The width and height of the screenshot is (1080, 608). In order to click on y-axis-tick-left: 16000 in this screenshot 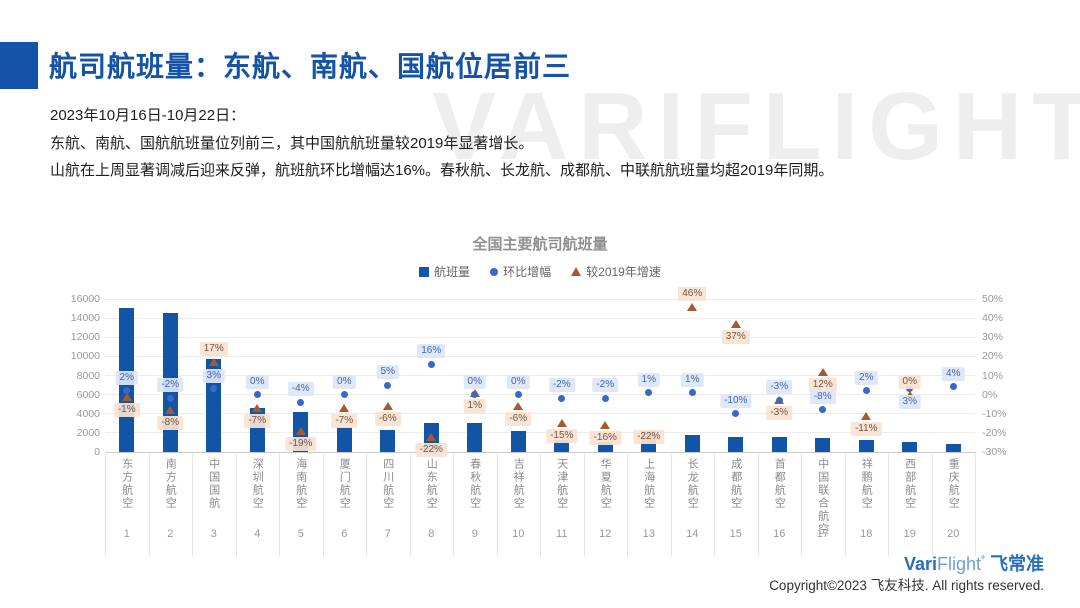, I will do `click(85, 299)`.